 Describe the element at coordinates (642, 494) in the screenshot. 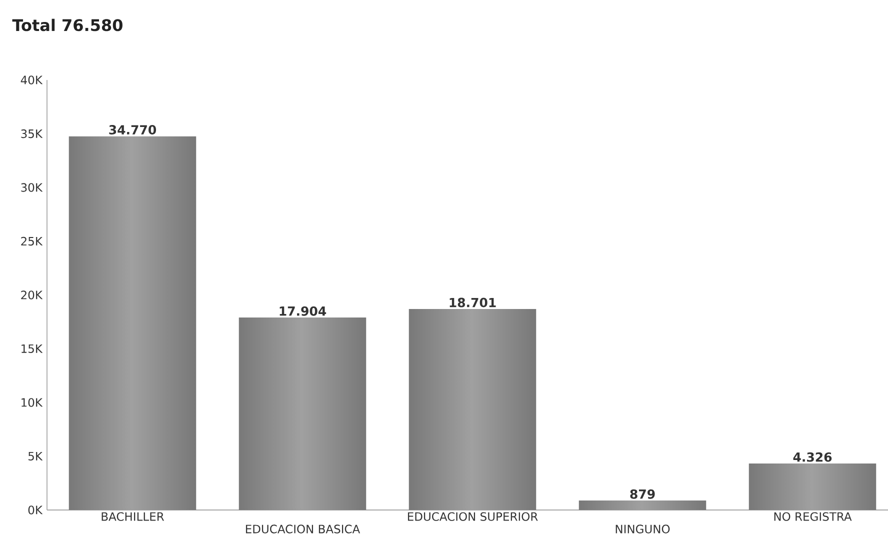

I see `data-label: 879` at that location.